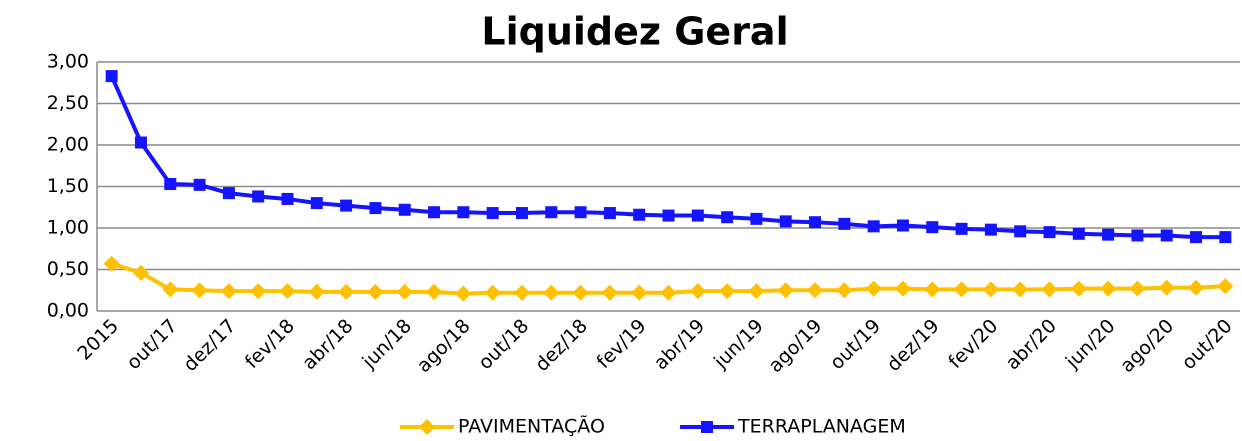  What do you see at coordinates (68, 145) in the screenshot?
I see `y-tick-label: 2,00` at bounding box center [68, 145].